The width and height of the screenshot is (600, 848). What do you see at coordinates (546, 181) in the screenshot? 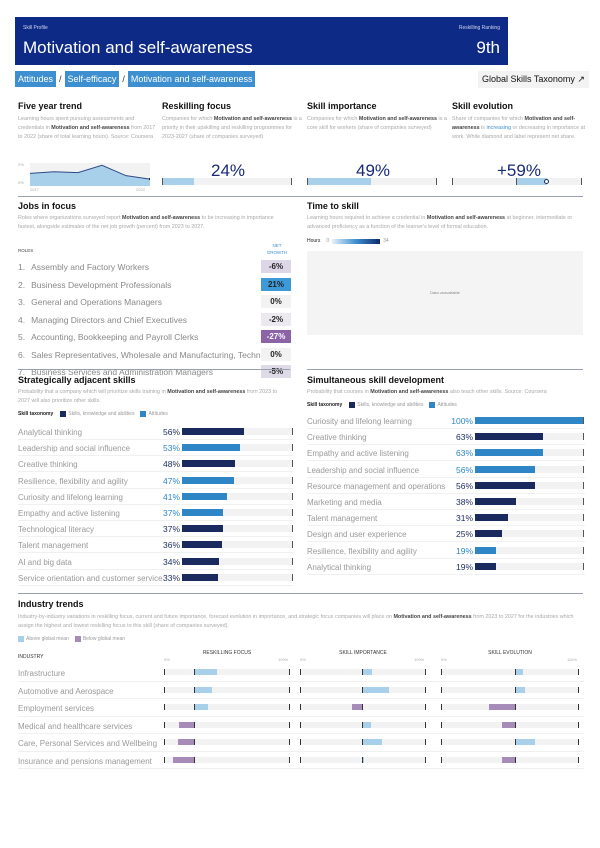
I see `net-share-marker-icon` at bounding box center [546, 181].